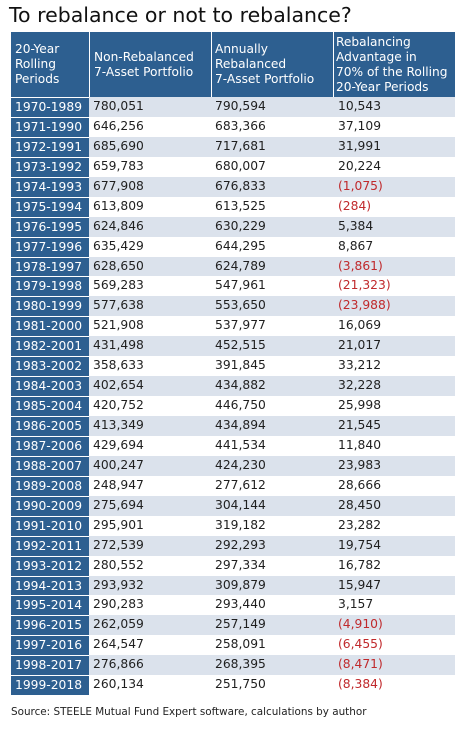 The width and height of the screenshot is (474, 734). What do you see at coordinates (240, 145) in the screenshot?
I see `rebalanced-cell: 717,681` at bounding box center [240, 145].